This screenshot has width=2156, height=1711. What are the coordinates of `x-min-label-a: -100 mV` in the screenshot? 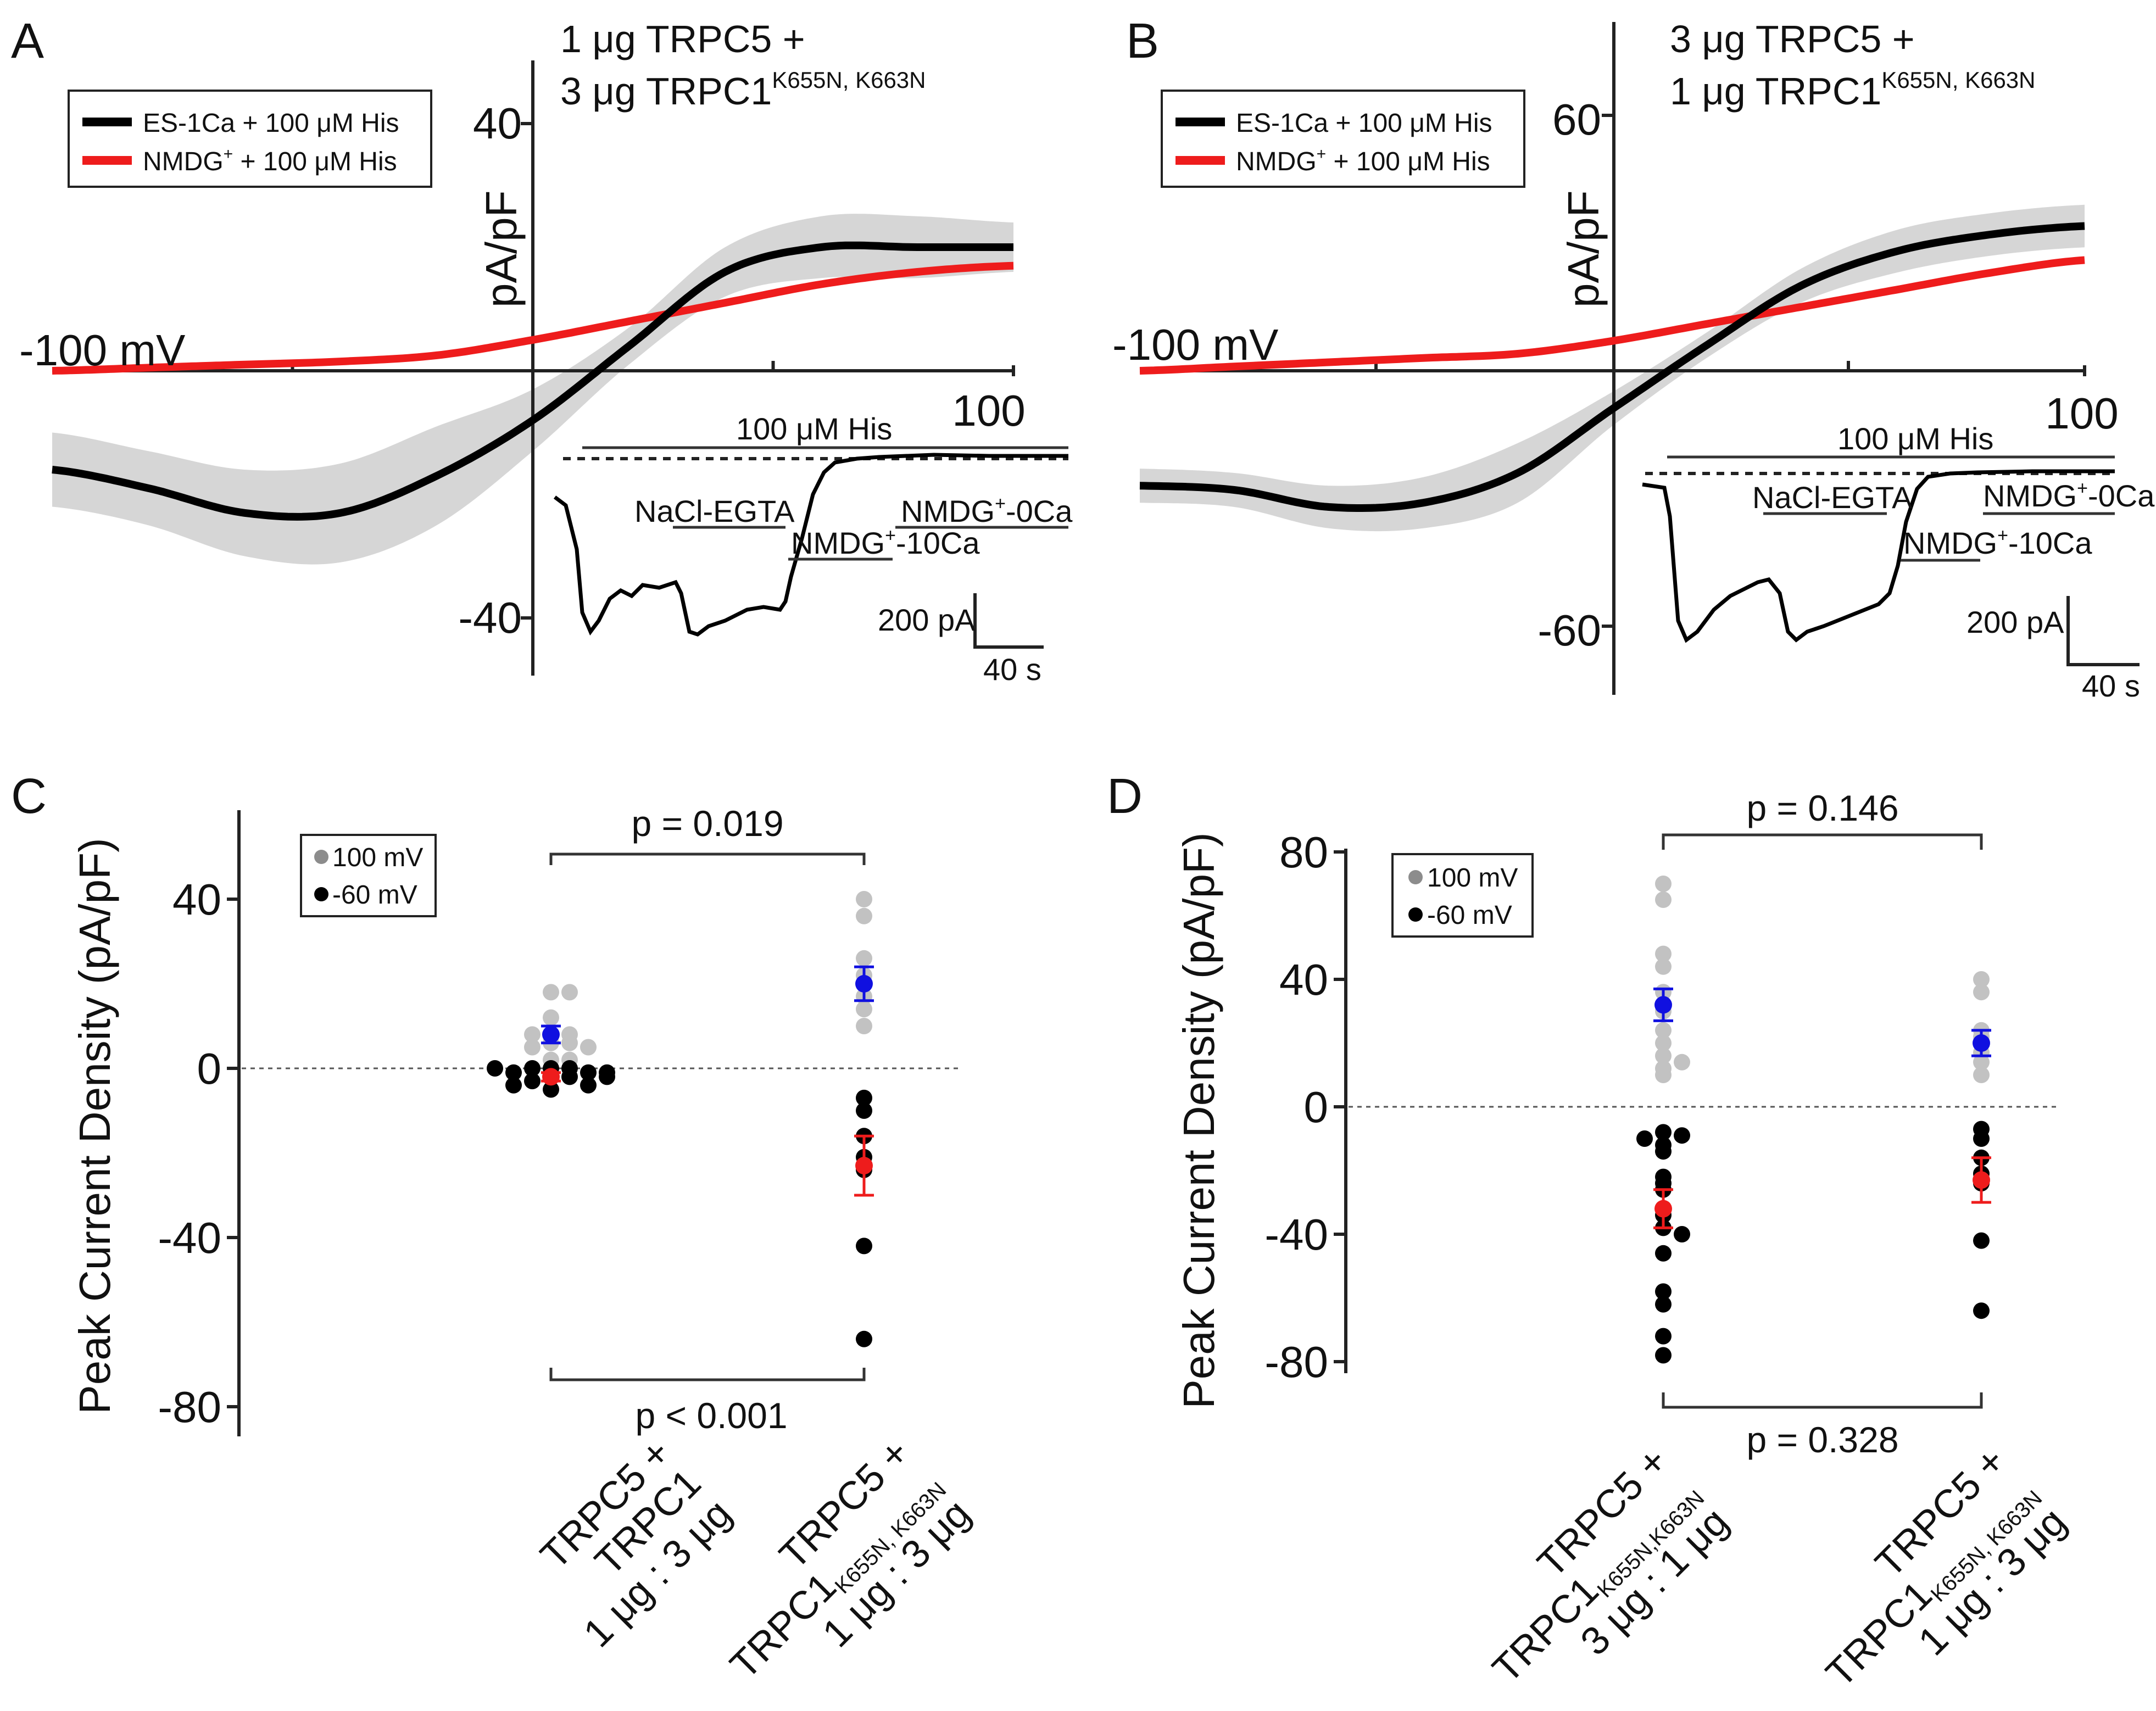 It's located at (102, 350).